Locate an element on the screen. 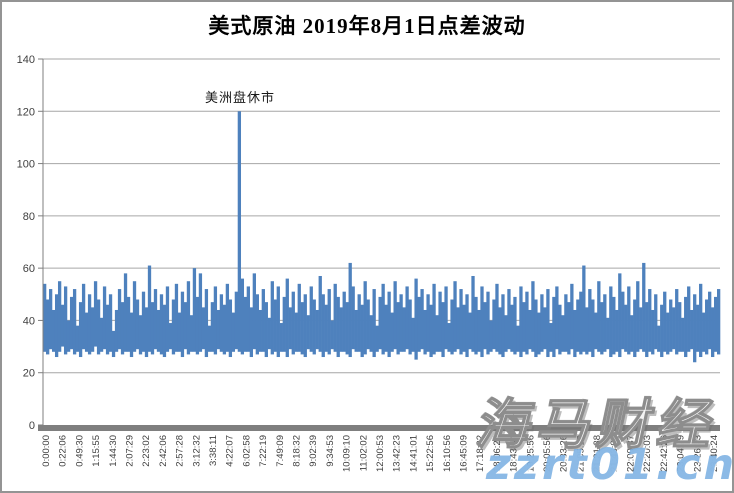 Image resolution: width=734 pixels, height=493 pixels. x-axis-tick-label: 23:26:23 is located at coordinates (697, 453).